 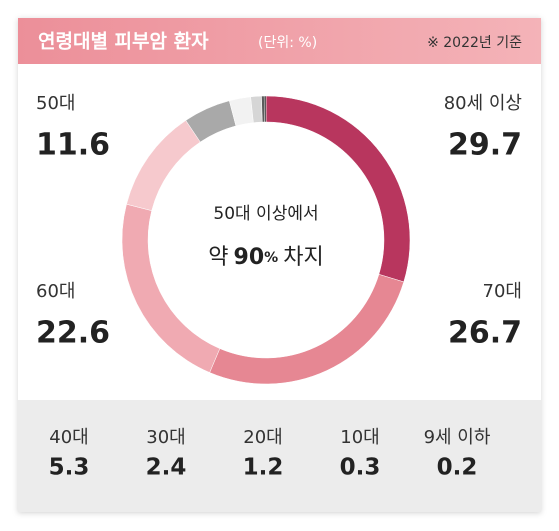 What do you see at coordinates (265, 214) in the screenshot?
I see `center-text: 50대 이상에서` at bounding box center [265, 214].